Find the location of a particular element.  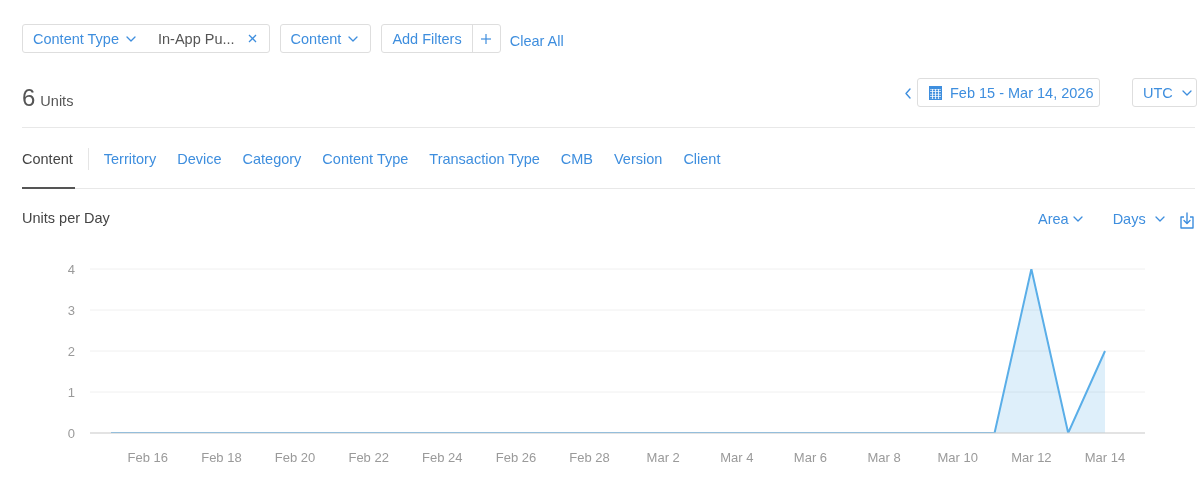

date-range-button: Feb 15 - Mar 14, 2026 is located at coordinates (1008, 92).